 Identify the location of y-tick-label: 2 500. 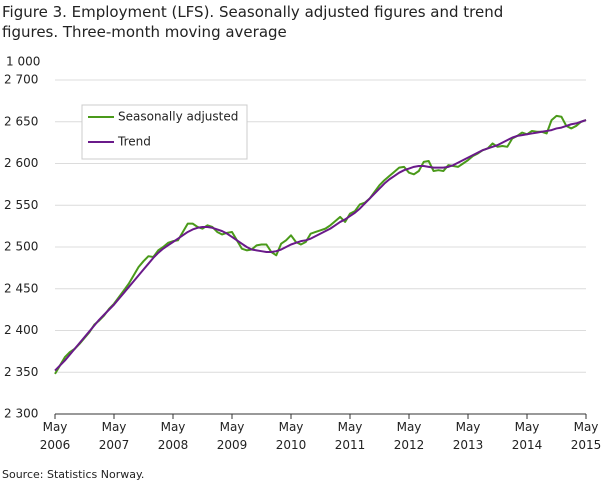
(21, 247).